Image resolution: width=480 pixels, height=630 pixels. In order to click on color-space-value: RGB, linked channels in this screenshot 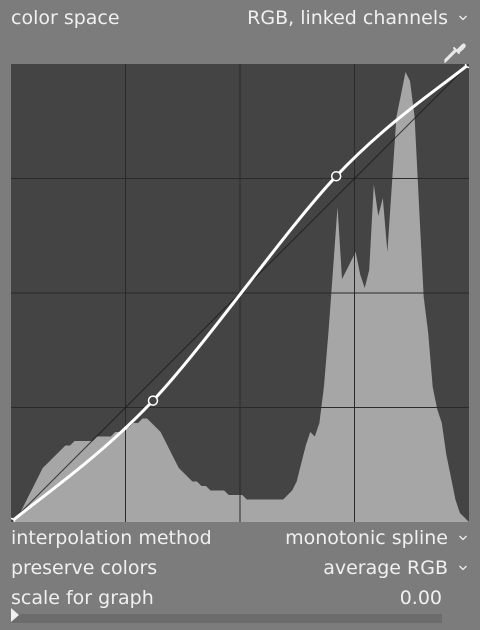, I will do `click(347, 18)`.